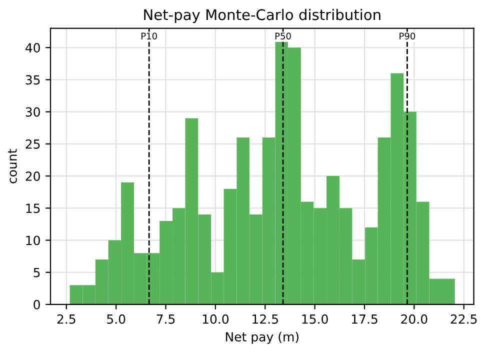  I want to click on ref-line-label: P10, so click(149, 36).